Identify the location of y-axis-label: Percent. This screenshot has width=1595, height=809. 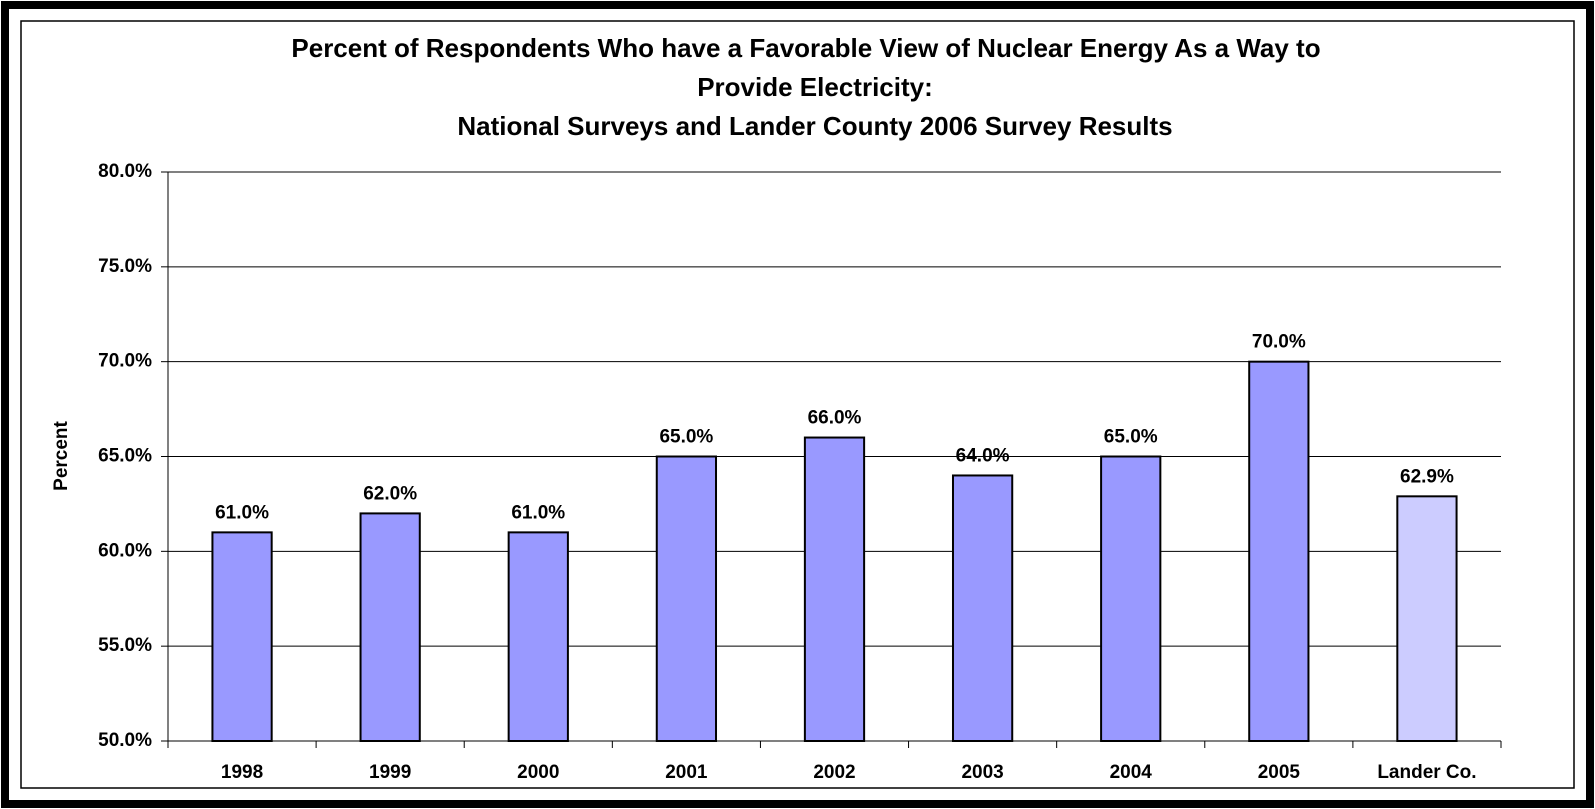
(61, 455).